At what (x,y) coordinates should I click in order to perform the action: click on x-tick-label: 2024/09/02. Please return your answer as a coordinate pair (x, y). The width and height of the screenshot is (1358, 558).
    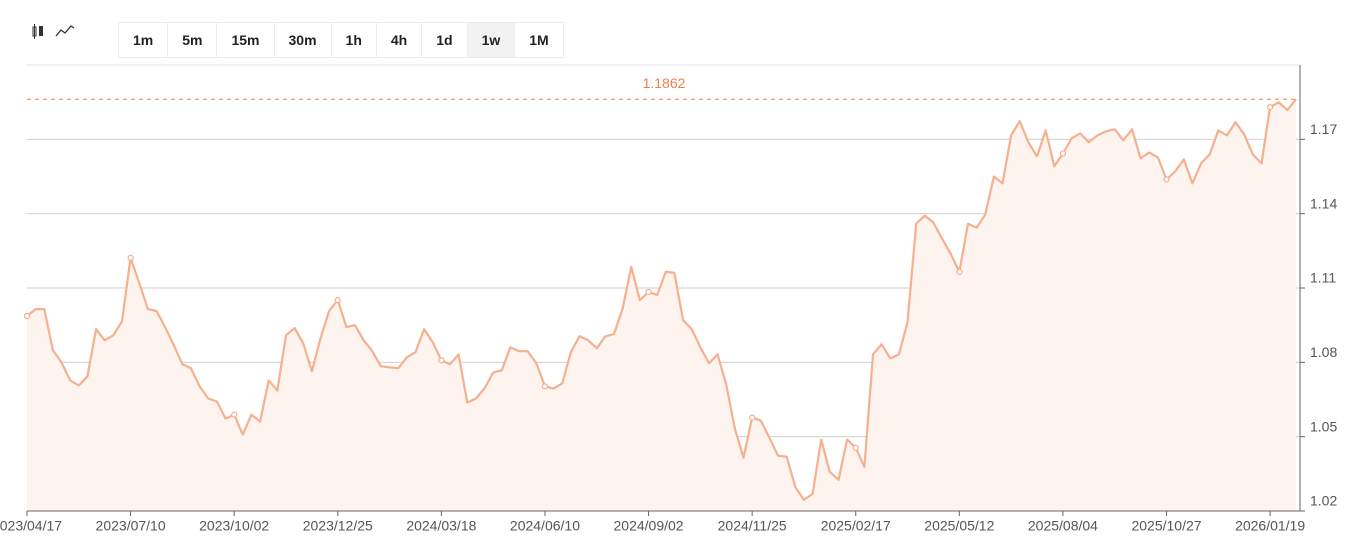
    Looking at the image, I should click on (649, 526).